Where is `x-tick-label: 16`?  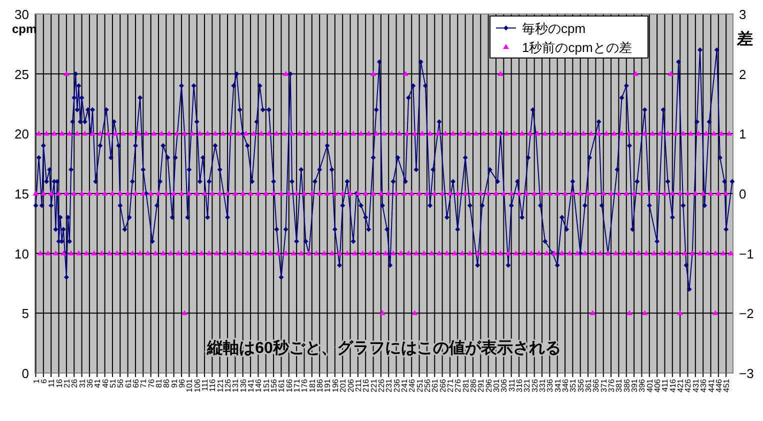
x-tick-label: 16 is located at coordinates (59, 383).